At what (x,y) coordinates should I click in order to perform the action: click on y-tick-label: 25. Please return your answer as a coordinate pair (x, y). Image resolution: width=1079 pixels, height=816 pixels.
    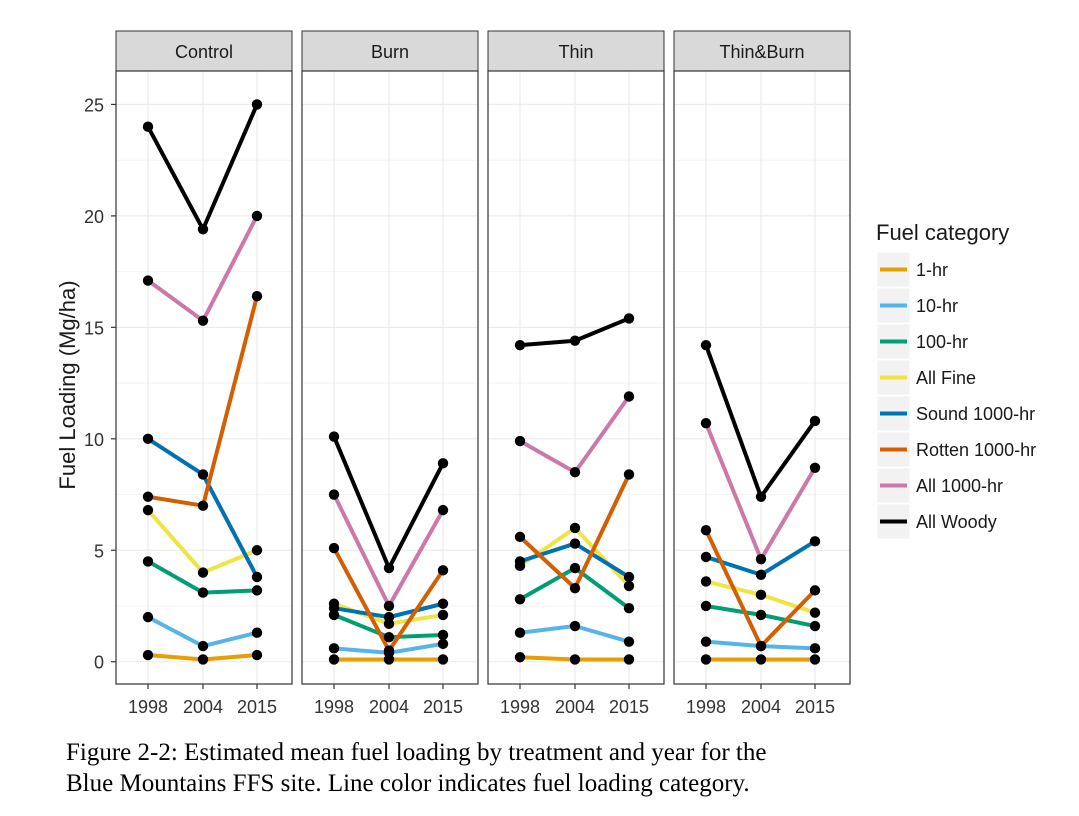
    Looking at the image, I should click on (94, 105).